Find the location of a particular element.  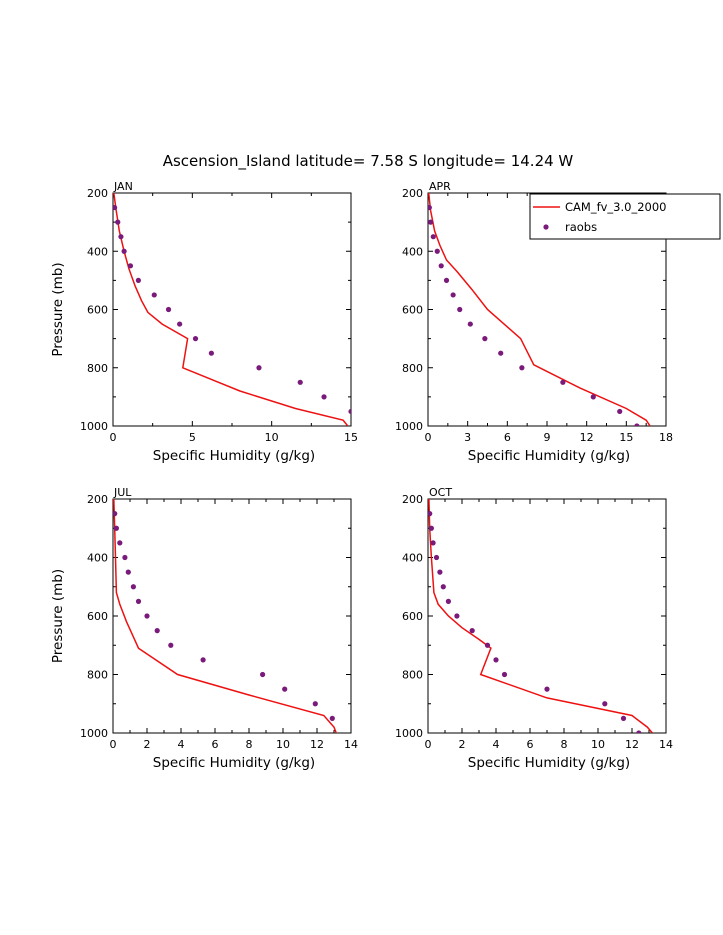

panel-label: APR is located at coordinates (440, 186).